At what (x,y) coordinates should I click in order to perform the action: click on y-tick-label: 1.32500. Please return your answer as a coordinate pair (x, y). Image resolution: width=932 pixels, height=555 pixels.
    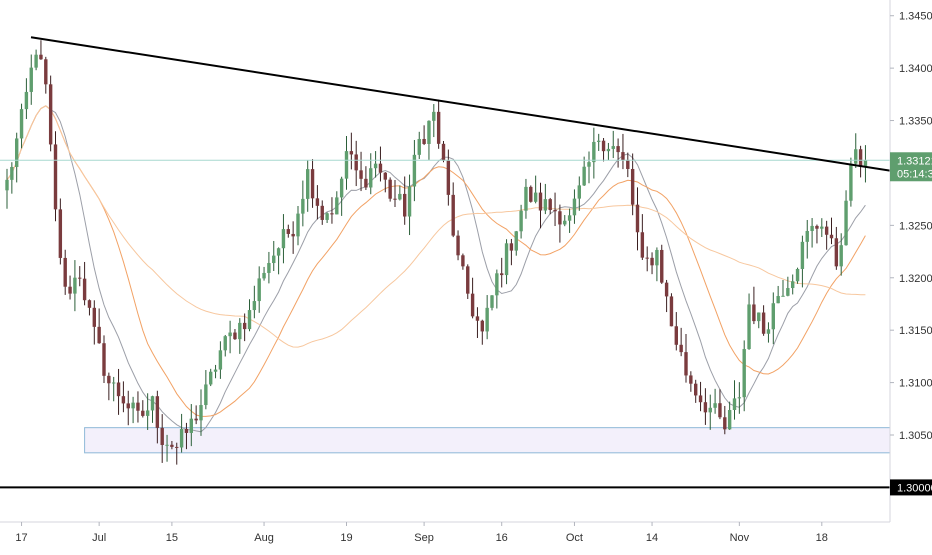
    Looking at the image, I should click on (915, 226).